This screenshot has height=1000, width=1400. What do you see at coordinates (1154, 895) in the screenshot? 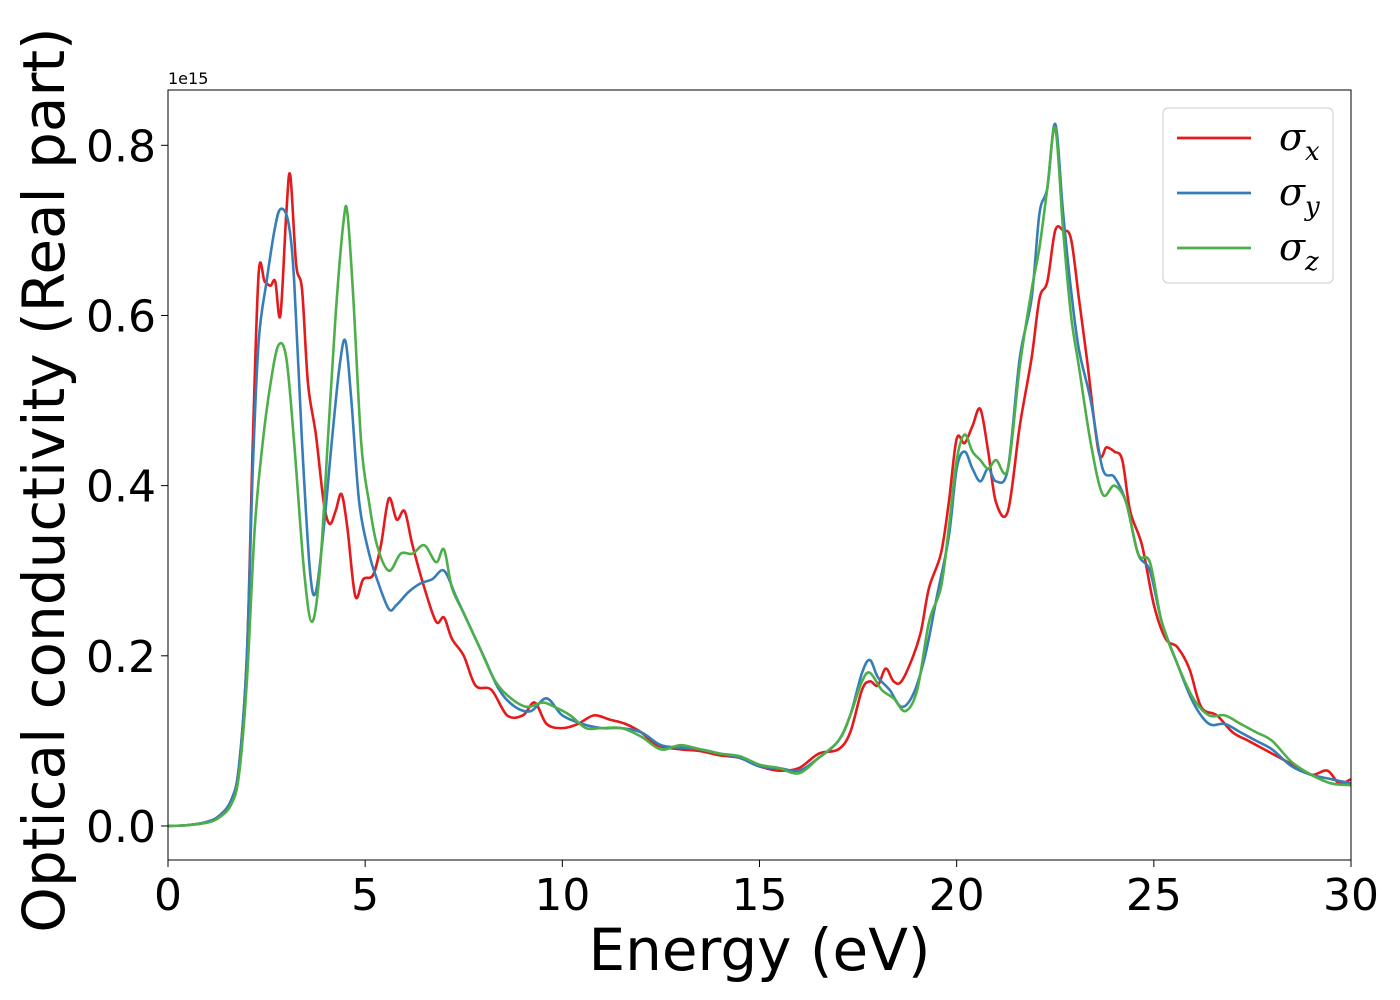
I see `x-tick-label: 25` at bounding box center [1154, 895].